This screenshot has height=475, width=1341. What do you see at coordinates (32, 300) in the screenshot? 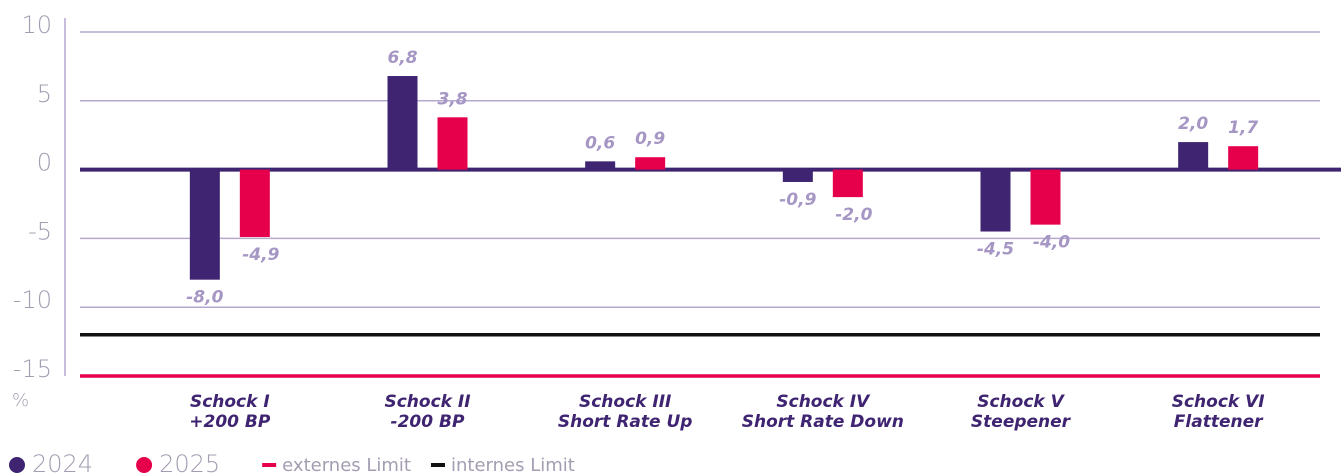
I see `y-tick-label: -10` at bounding box center [32, 300].